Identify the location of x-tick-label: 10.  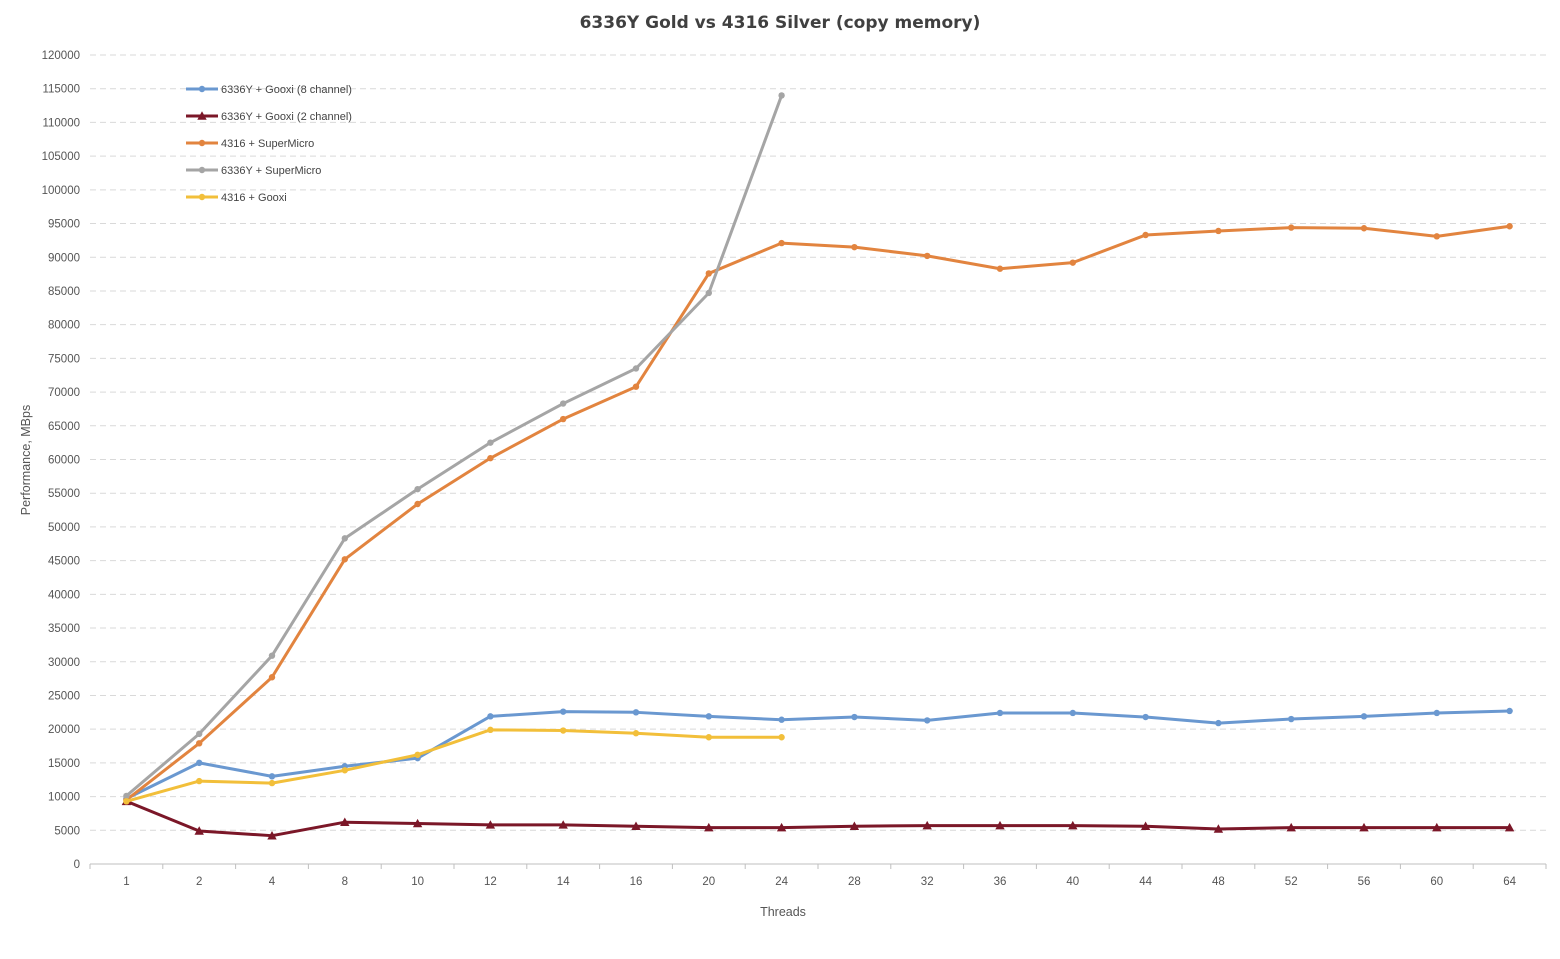
(417, 882).